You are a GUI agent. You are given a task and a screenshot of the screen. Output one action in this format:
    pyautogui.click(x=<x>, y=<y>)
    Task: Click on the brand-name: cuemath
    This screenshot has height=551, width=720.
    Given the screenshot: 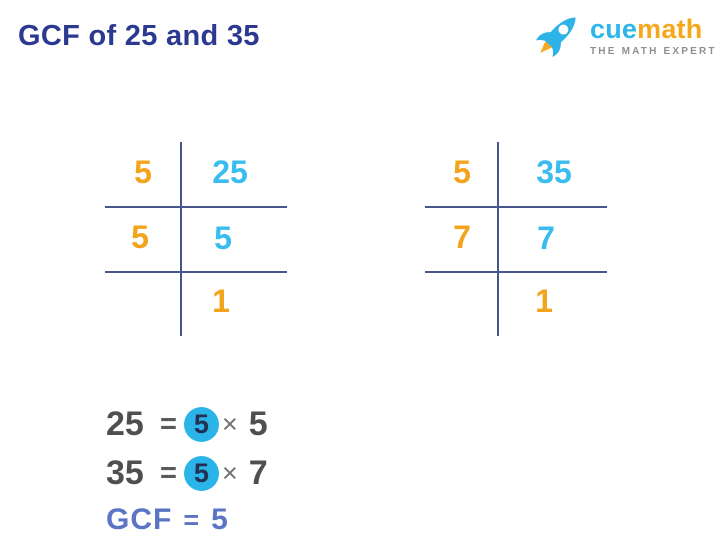 What is the action you would take?
    pyautogui.click(x=653, y=29)
    